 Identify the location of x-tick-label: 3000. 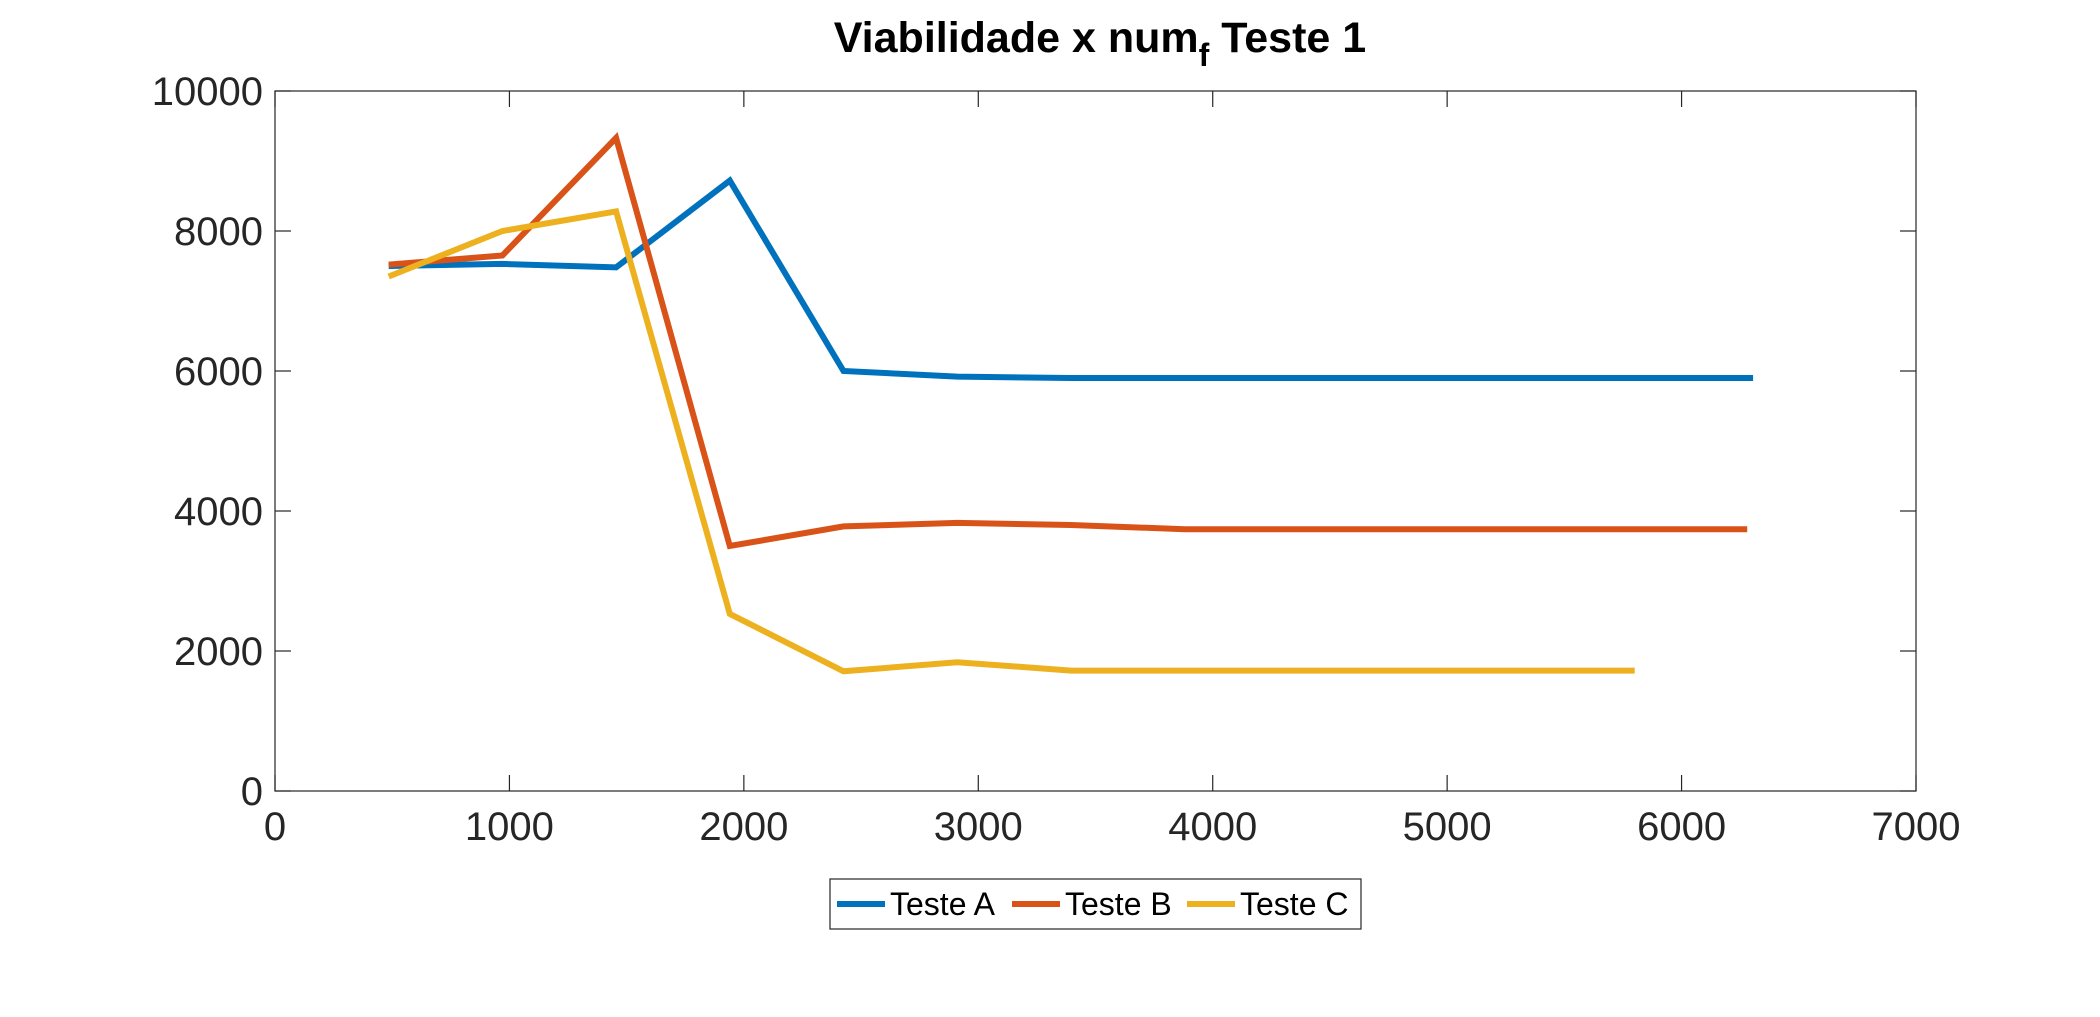
(978, 827).